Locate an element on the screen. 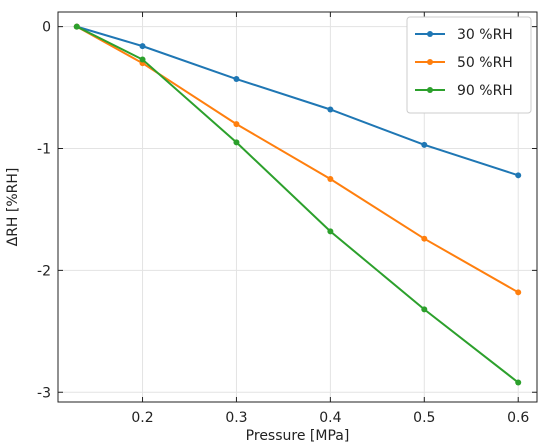 The width and height of the screenshot is (550, 448). x-tick-label: 0.3 is located at coordinates (236, 418).